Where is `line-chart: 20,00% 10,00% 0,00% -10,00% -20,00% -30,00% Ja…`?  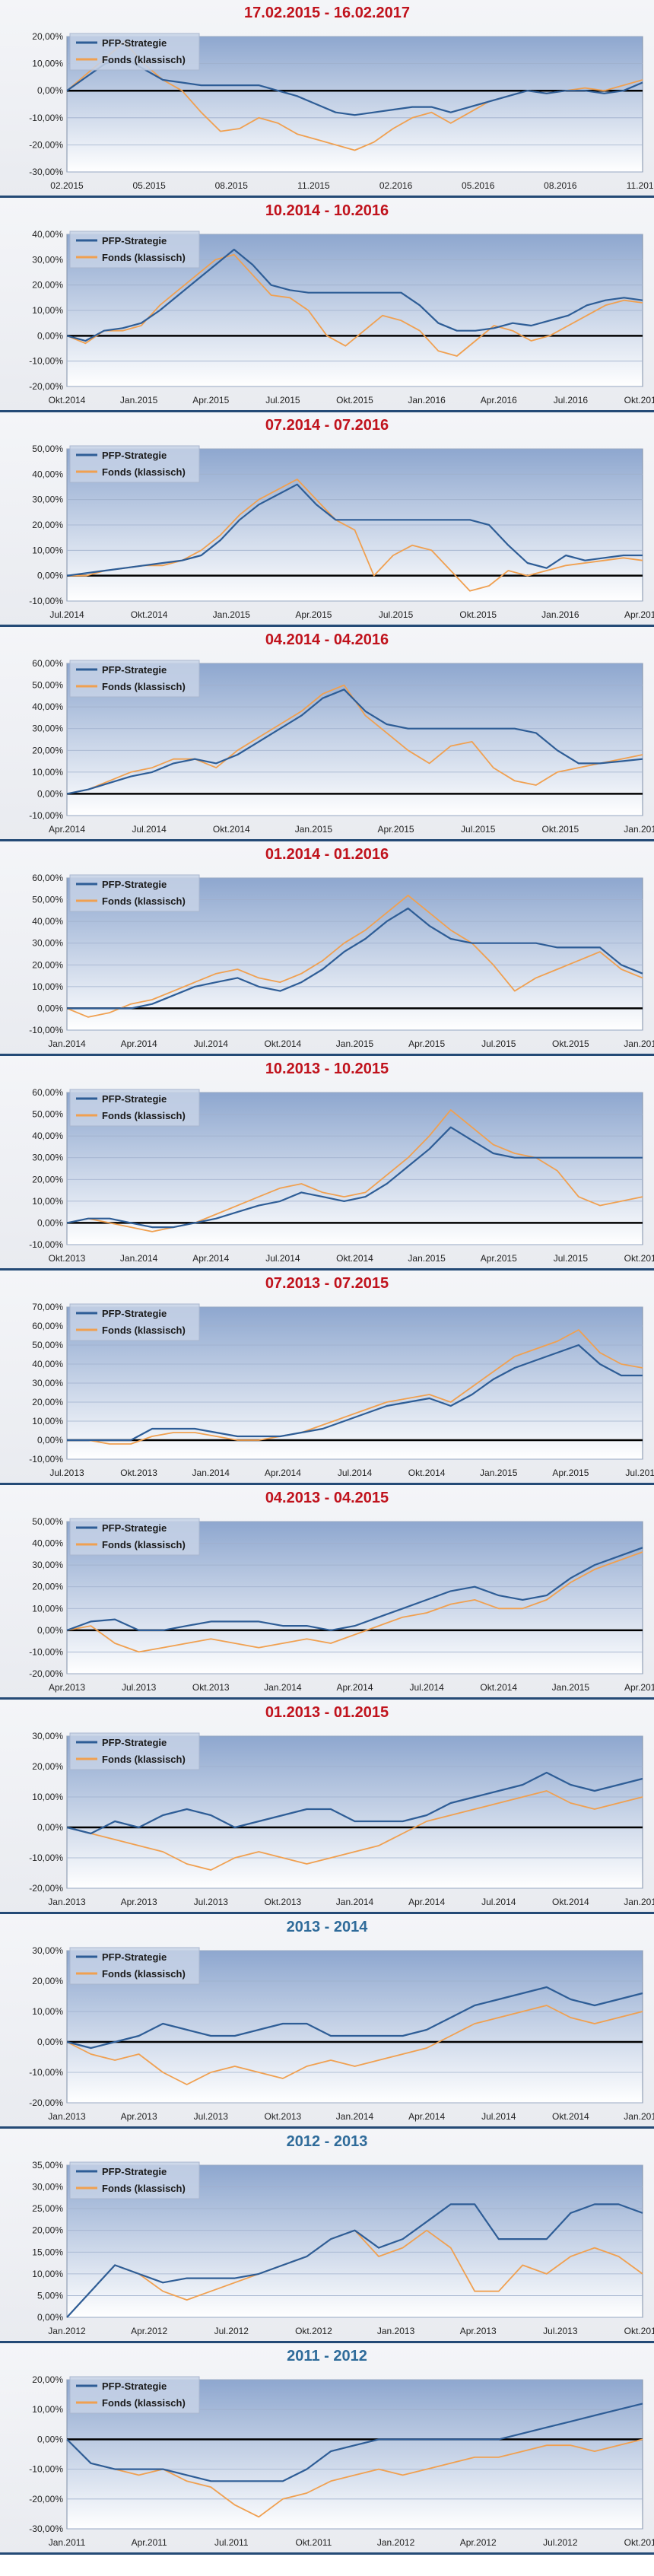
line-chart: 20,00% 10,00% 0,00% -10,00% -20,00% -30,00% Ja… is located at coordinates (341, 2461).